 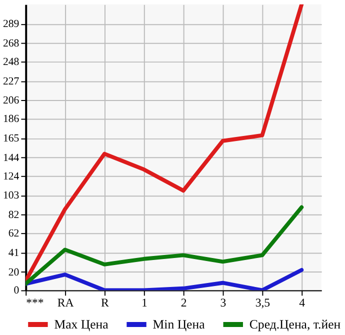 I want to click on y-tick-label: 227, so click(x=11, y=81).